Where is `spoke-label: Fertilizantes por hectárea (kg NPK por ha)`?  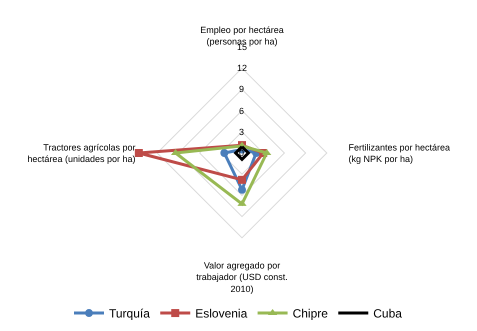 spoke-label: Fertilizantes por hectárea (kg NPK por ha) is located at coordinates (399, 153).